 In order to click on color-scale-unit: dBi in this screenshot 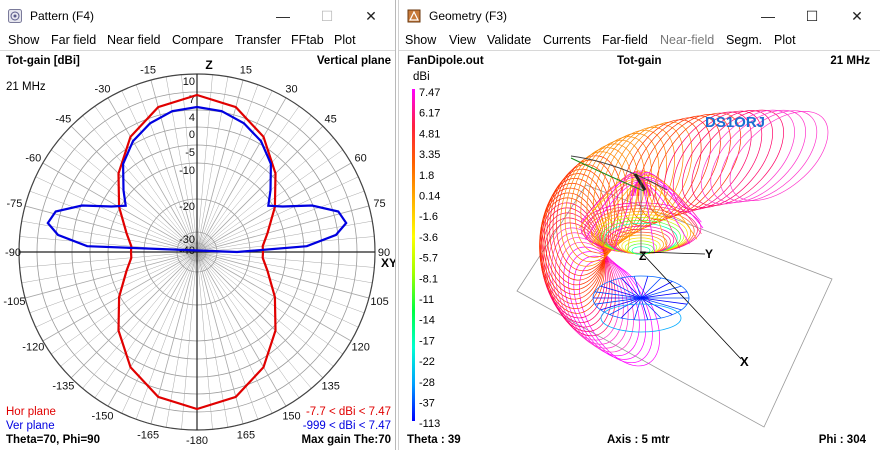, I will do `click(421, 77)`.